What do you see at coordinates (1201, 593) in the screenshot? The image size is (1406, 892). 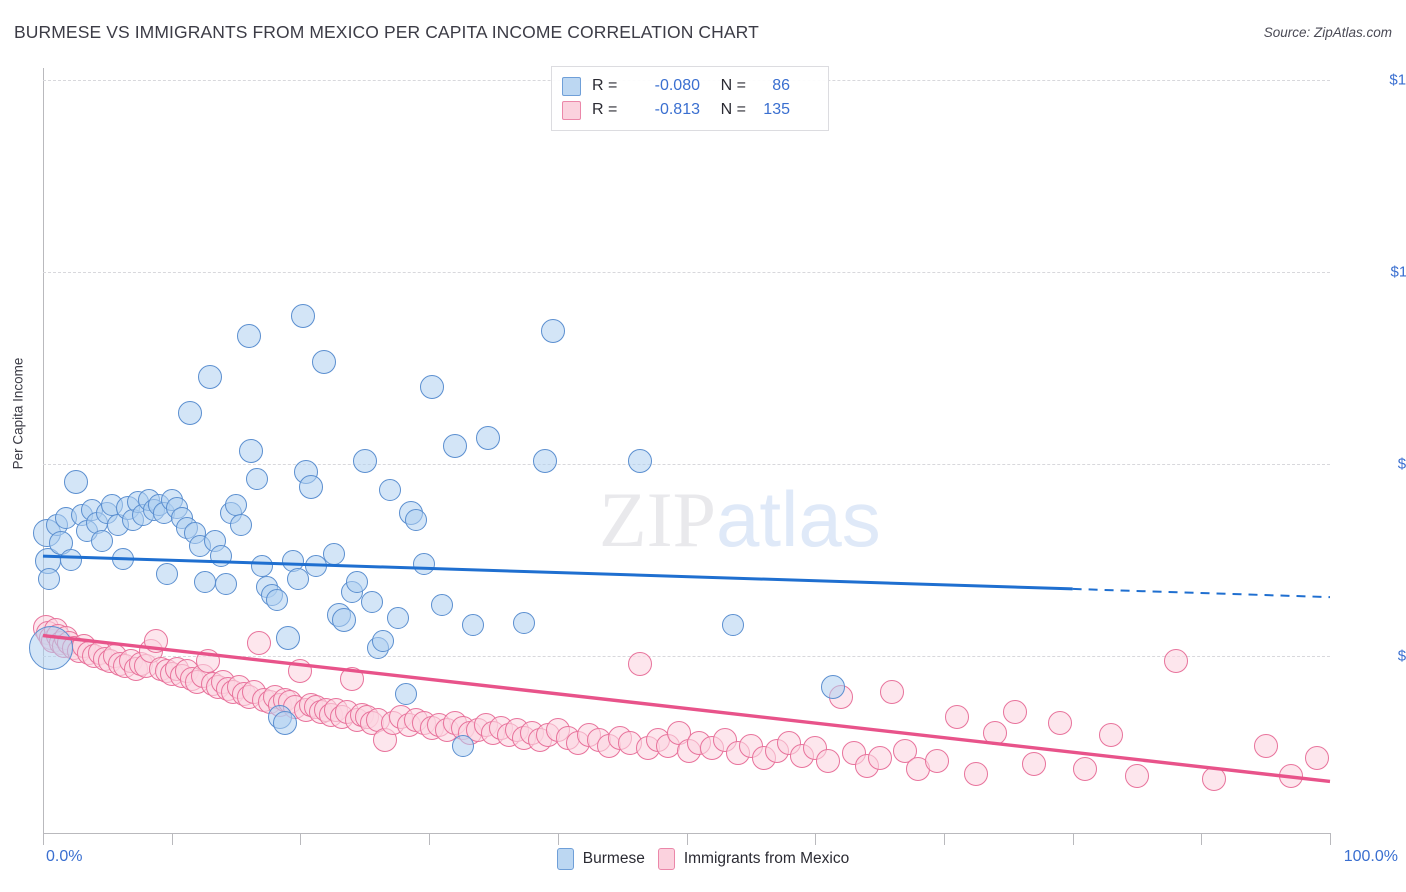 I see `trendline-burmese-dashed` at bounding box center [1201, 593].